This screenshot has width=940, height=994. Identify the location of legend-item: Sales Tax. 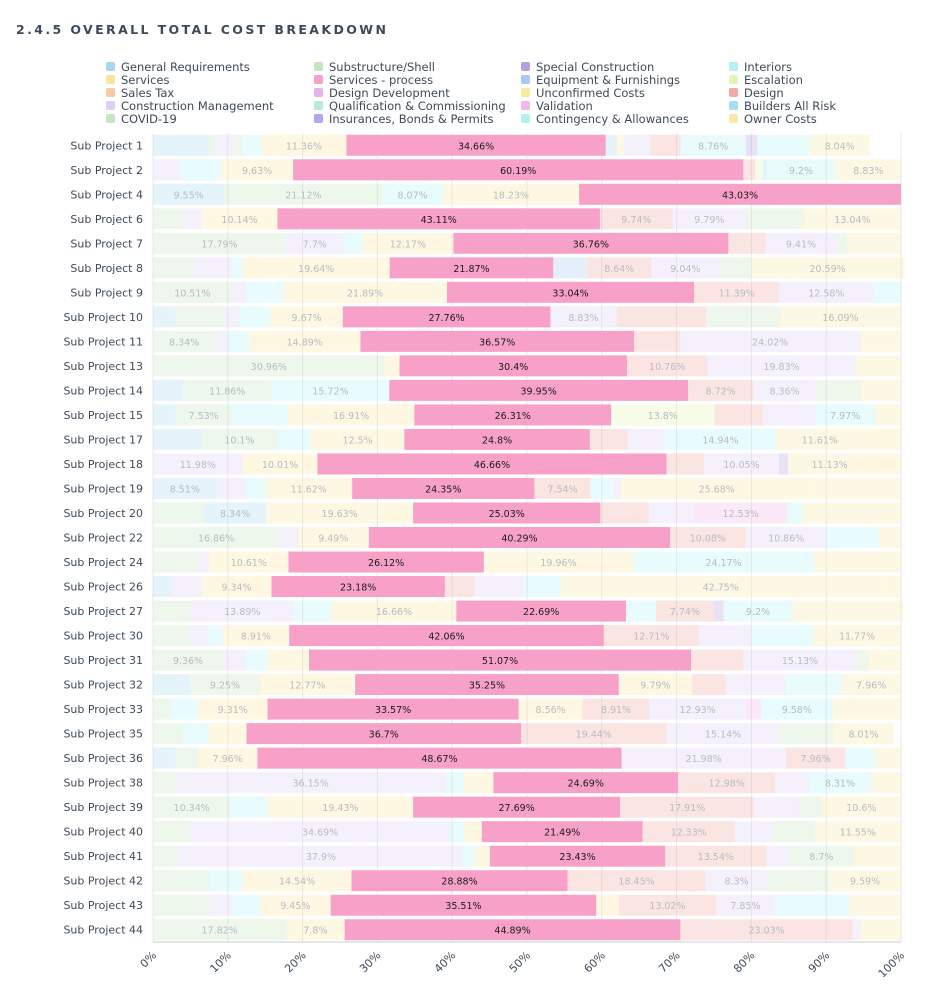
(140, 92).